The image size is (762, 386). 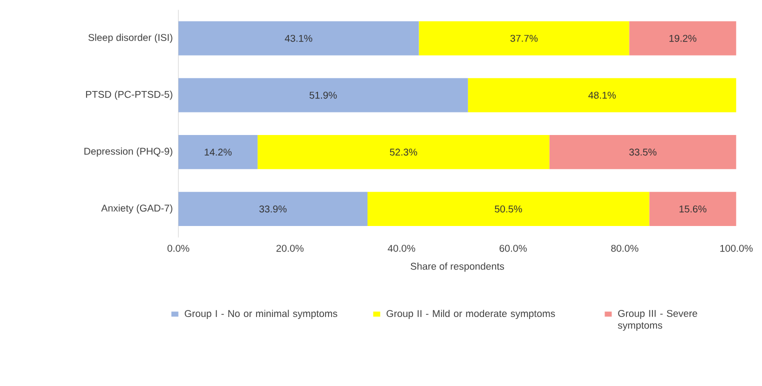 What do you see at coordinates (470, 315) in the screenshot?
I see `legend-label: Group II - Mild or moderate symptoms` at bounding box center [470, 315].